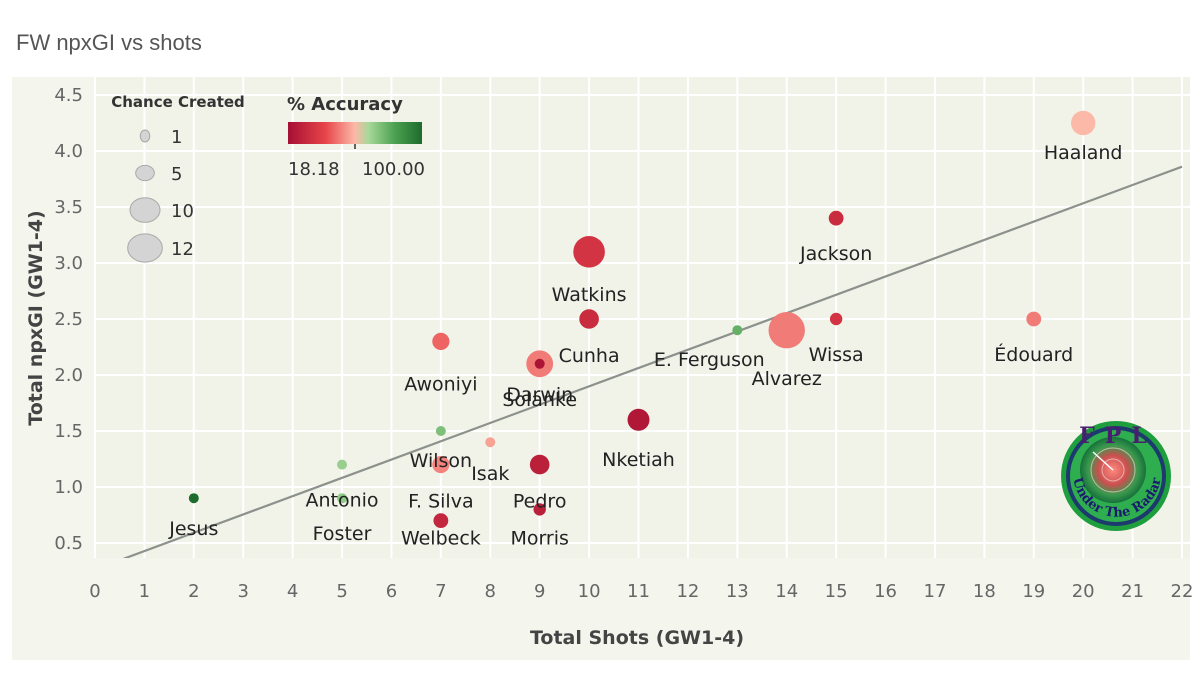 The height and width of the screenshot is (675, 1200). What do you see at coordinates (68, 543) in the screenshot?
I see `y-tick-label: 0.5` at bounding box center [68, 543].